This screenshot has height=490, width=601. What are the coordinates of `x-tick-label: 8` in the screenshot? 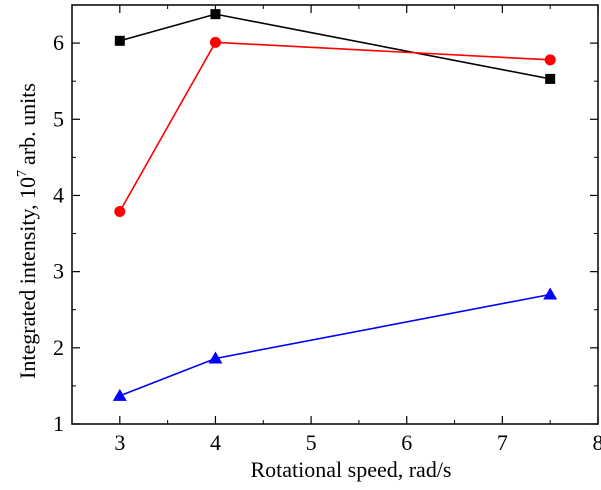 It's located at (597, 442).